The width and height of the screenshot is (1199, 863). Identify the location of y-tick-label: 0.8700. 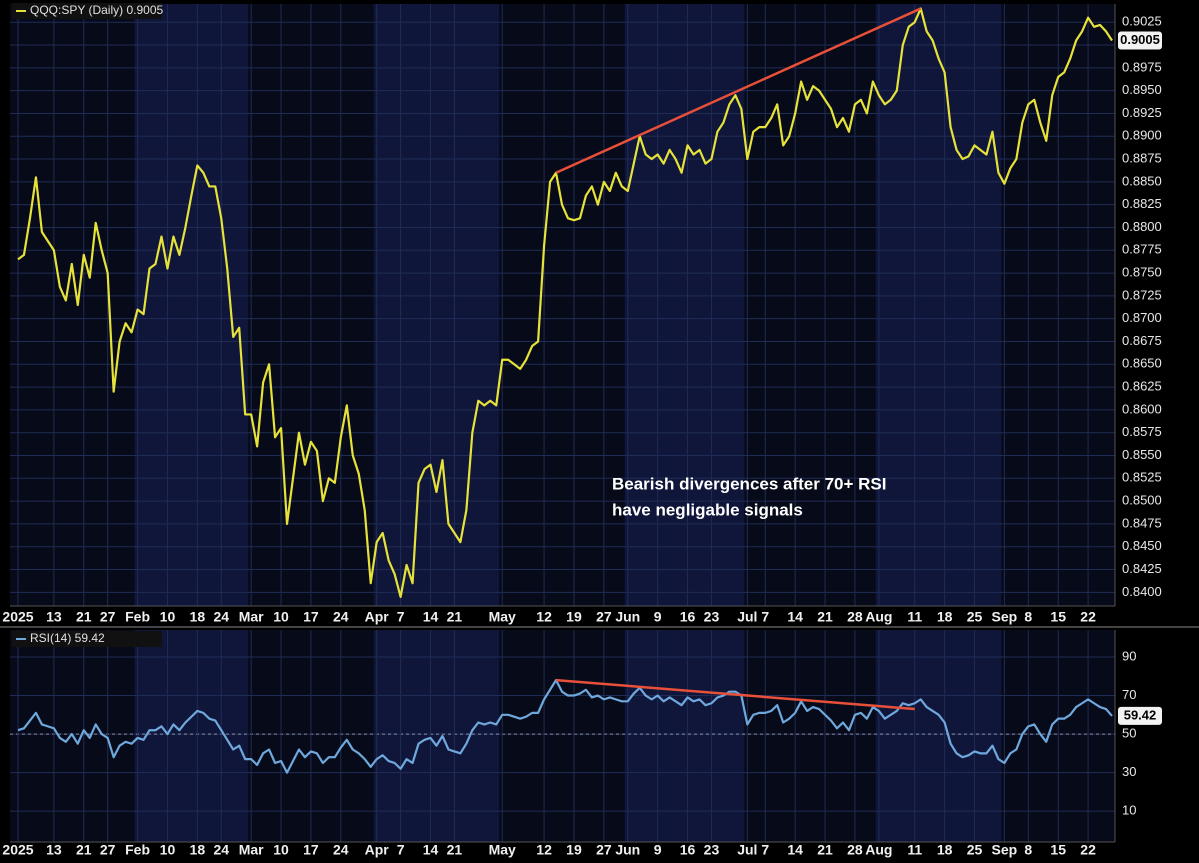
(1142, 317).